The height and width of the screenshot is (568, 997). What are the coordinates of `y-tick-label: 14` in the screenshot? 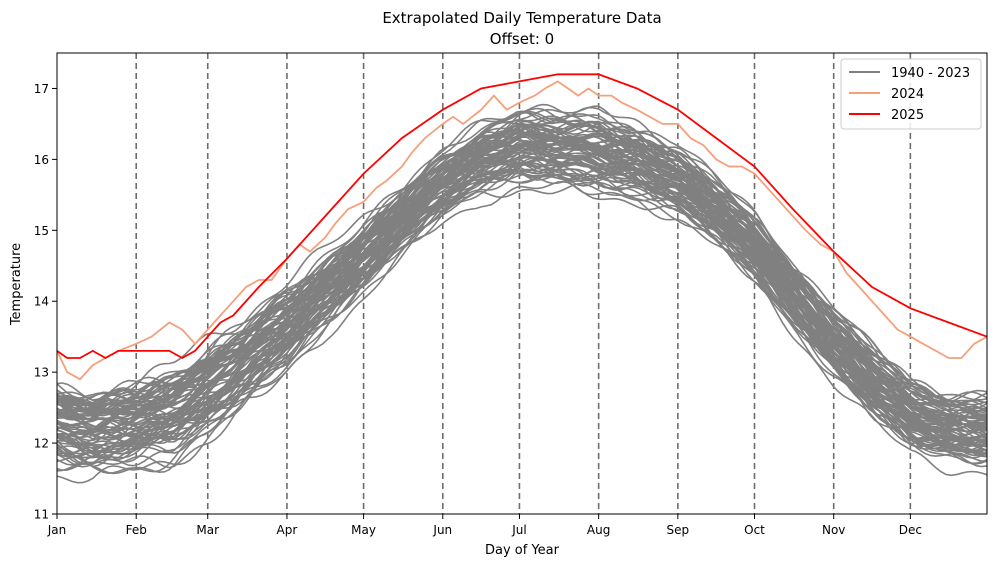 It's located at (41, 302).